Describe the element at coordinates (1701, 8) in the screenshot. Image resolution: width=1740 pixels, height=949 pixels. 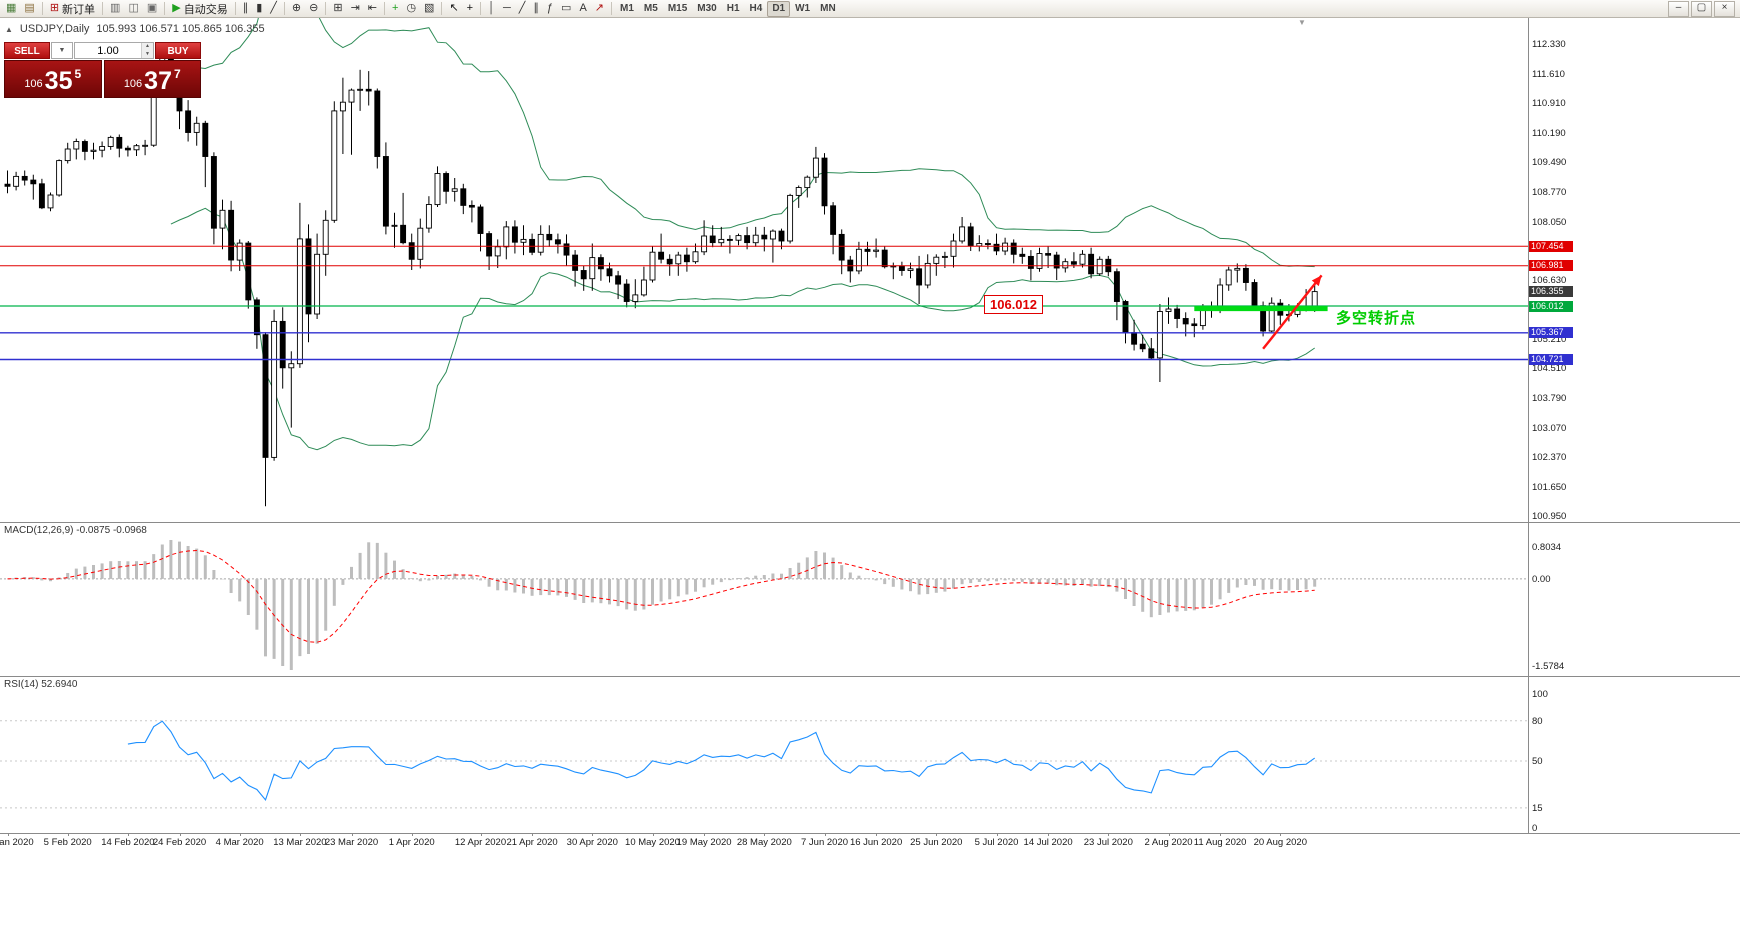
I see `restore-button: ▢` at that location.